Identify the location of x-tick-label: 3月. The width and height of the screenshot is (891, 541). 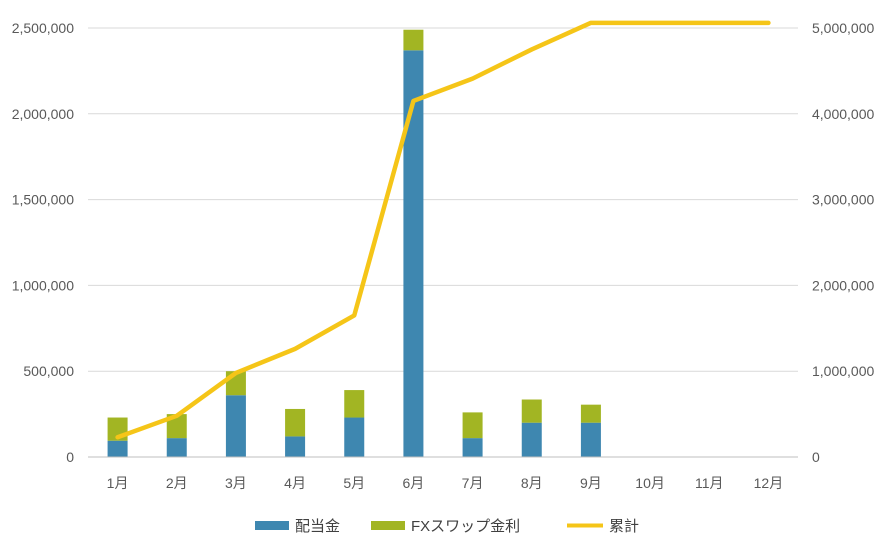
(236, 483).